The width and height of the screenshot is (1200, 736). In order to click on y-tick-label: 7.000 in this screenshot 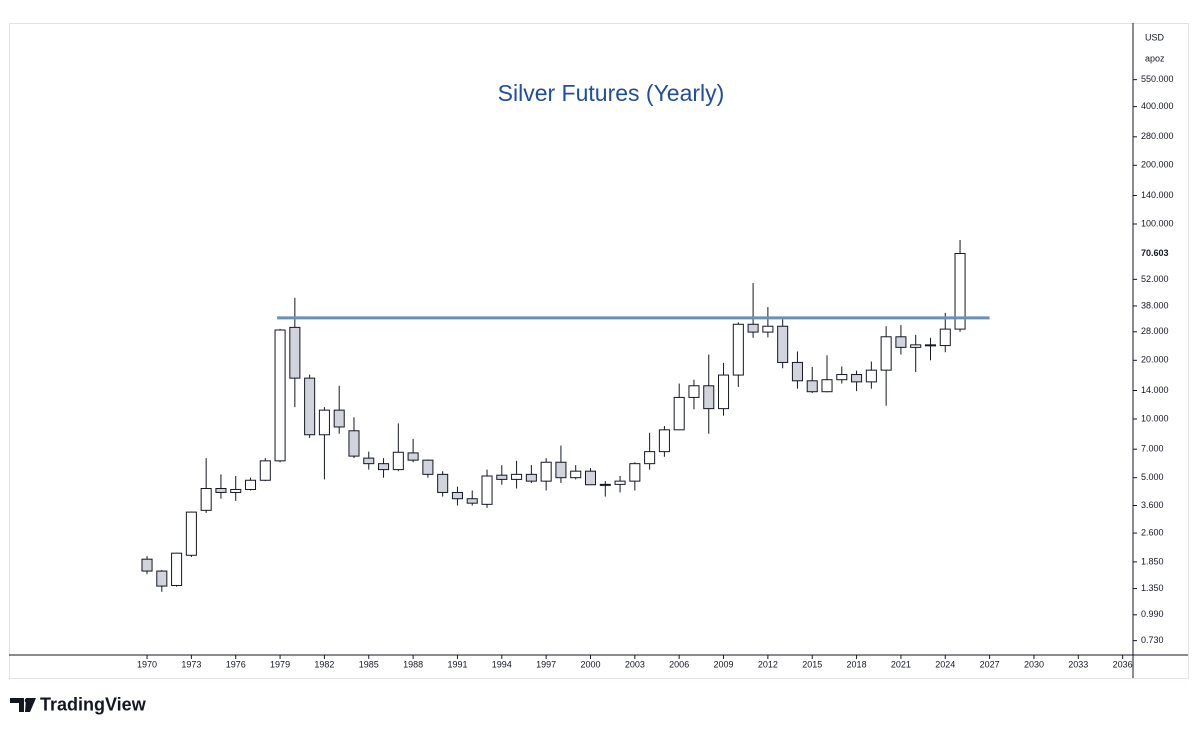, I will do `click(1152, 449)`.